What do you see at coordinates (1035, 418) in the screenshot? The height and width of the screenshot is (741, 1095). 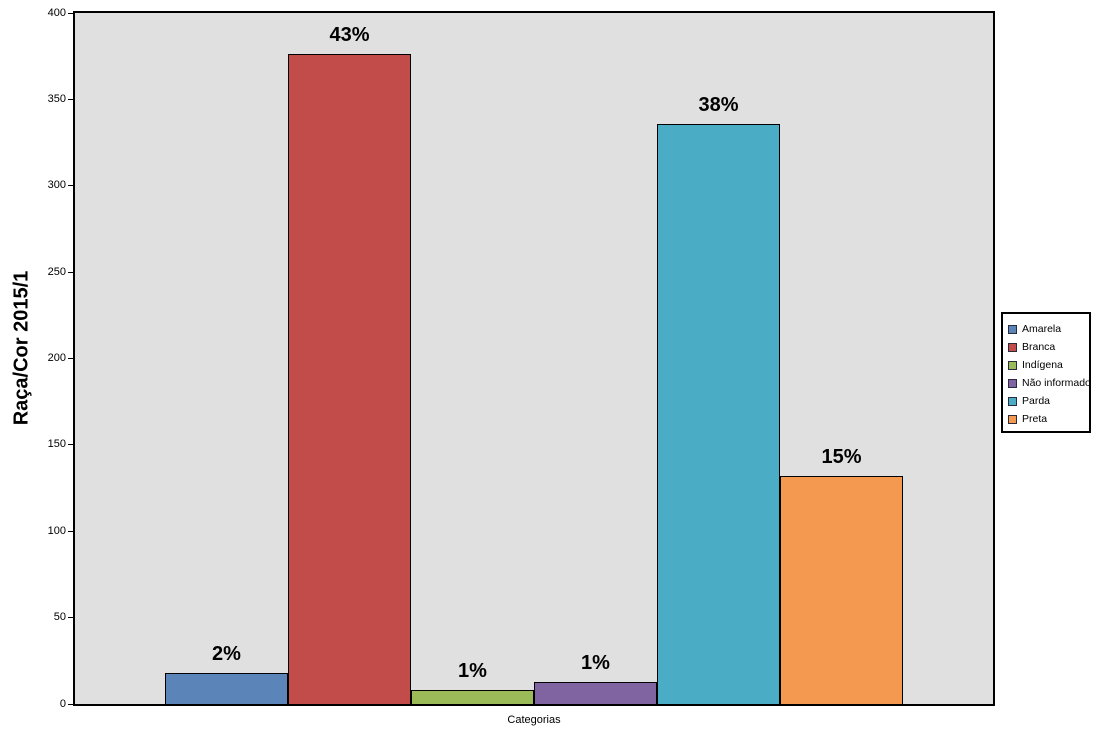 I see `legend-label: Preta` at bounding box center [1035, 418].